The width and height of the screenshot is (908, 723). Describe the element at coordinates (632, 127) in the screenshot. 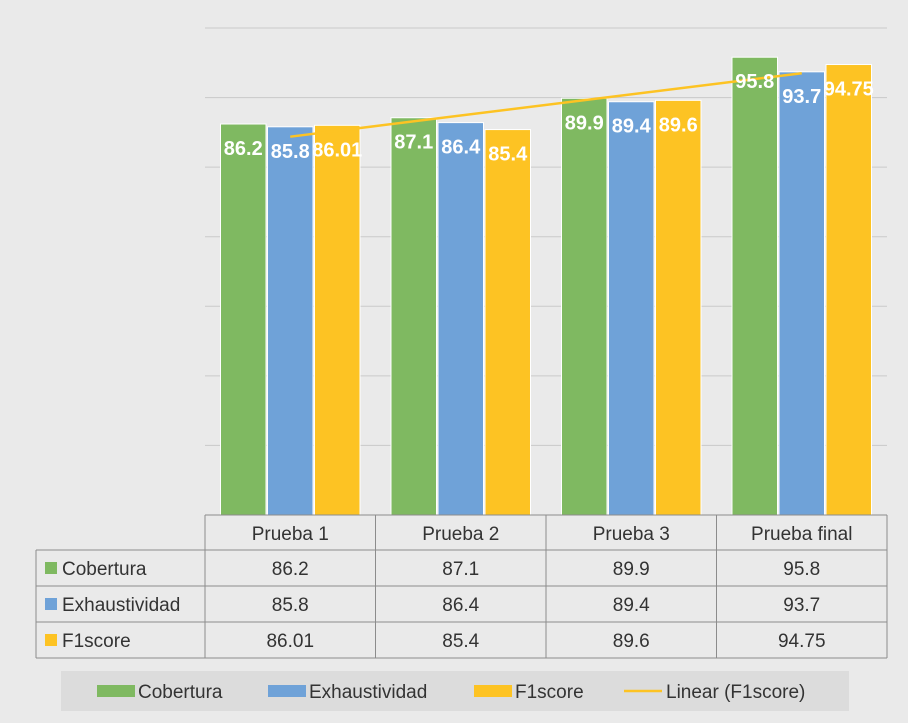

I see `data-label: 89.4` at that location.